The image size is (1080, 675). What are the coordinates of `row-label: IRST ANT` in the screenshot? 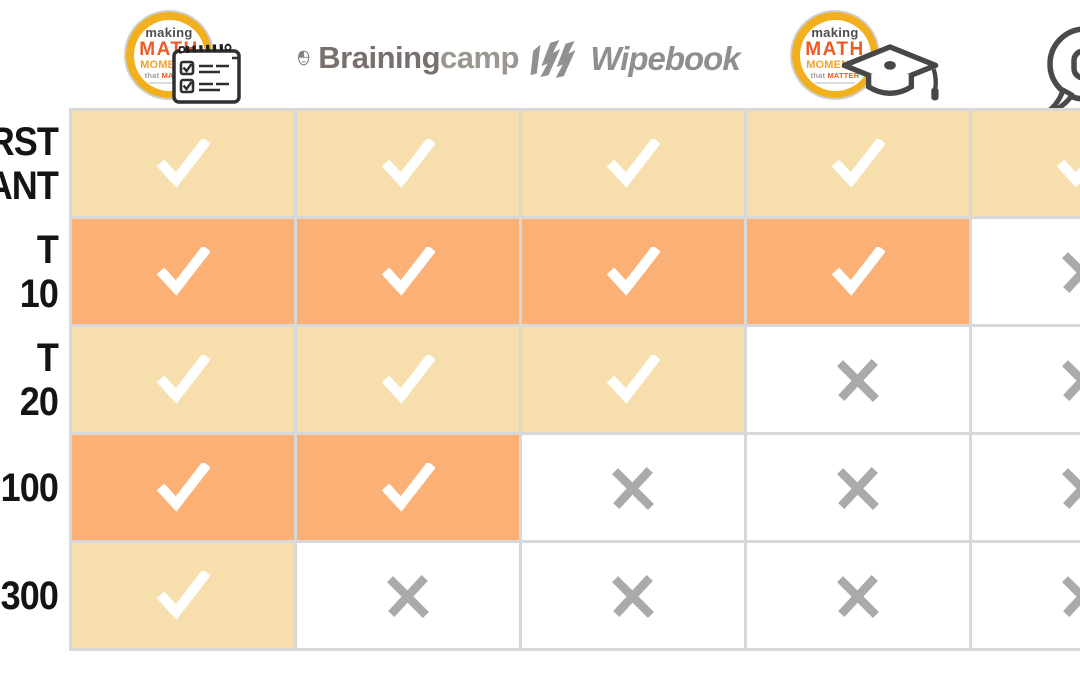 It's located at (29, 163).